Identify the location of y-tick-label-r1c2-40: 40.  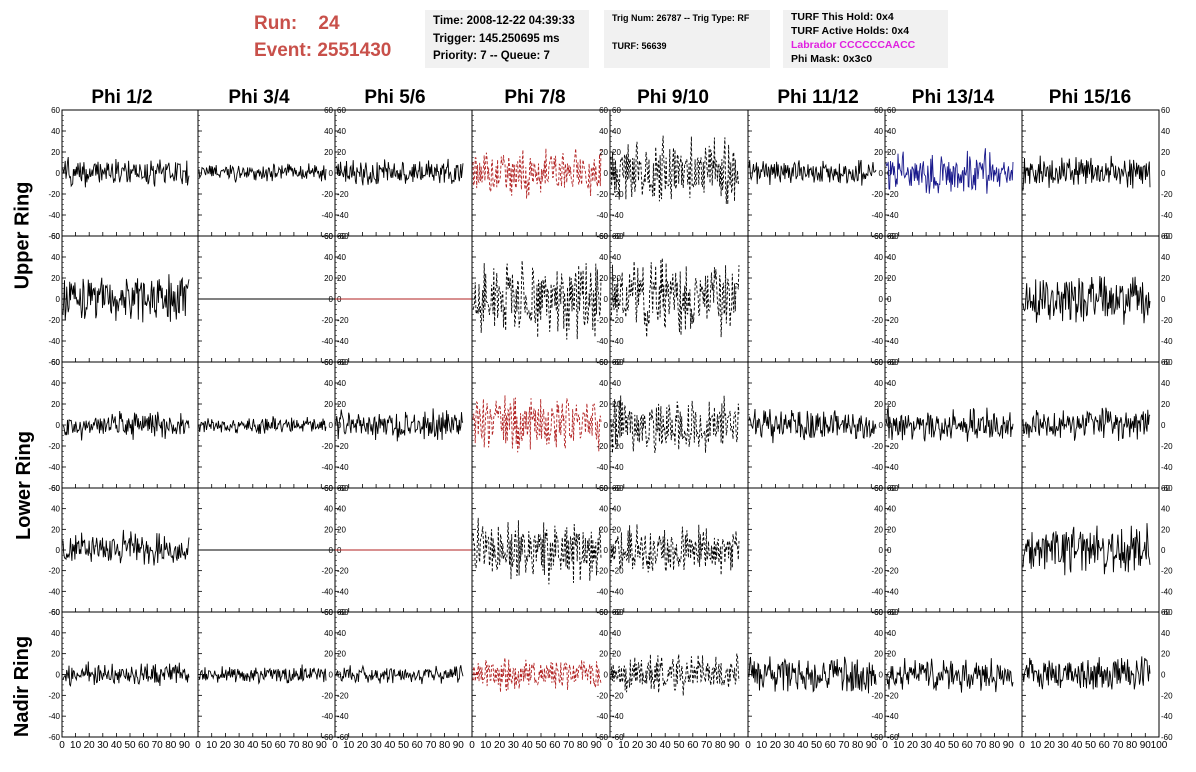
(328, 257).